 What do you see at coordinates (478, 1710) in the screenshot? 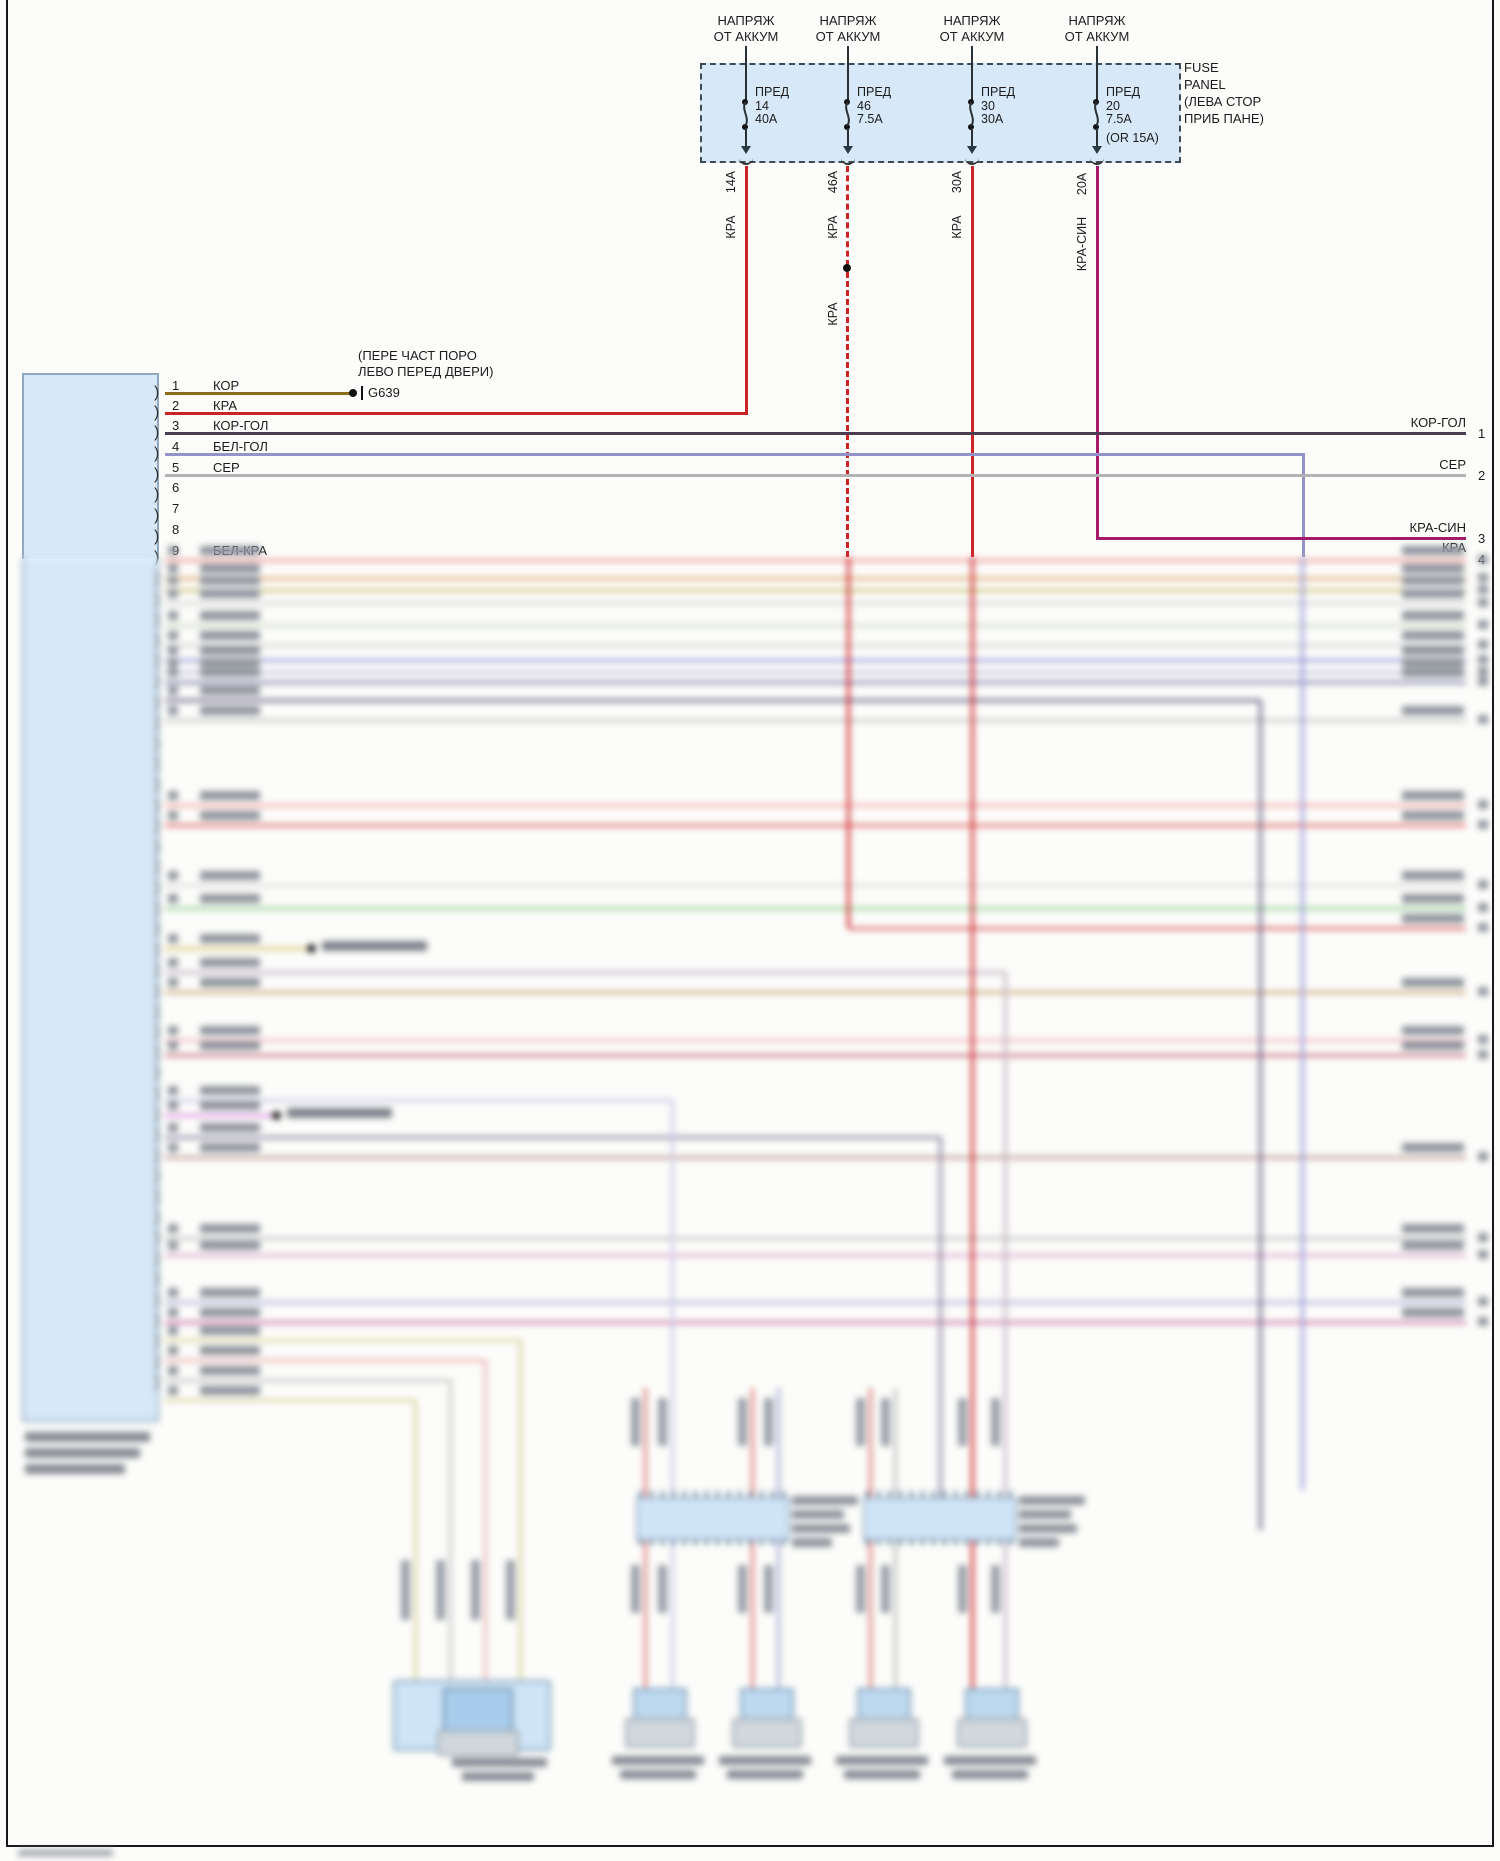
I see `component-inner` at bounding box center [478, 1710].